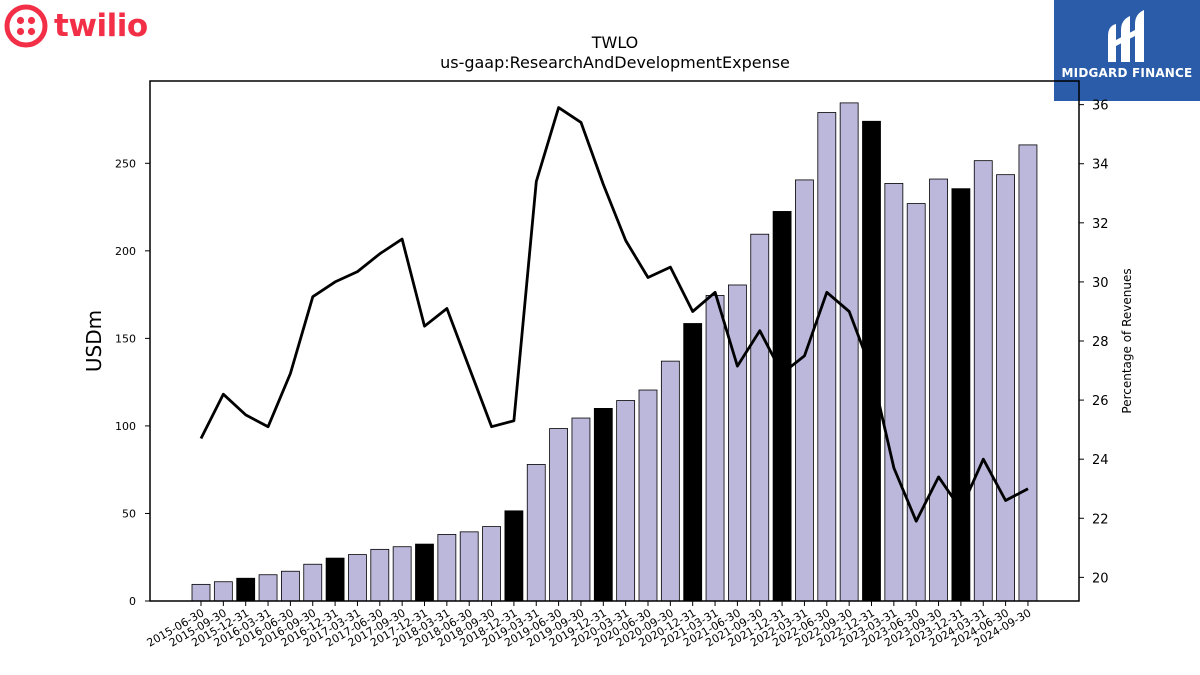 Image resolution: width=1200 pixels, height=675 pixels. What do you see at coordinates (125, 426) in the screenshot?
I see `y-tick-label: 100` at bounding box center [125, 426].